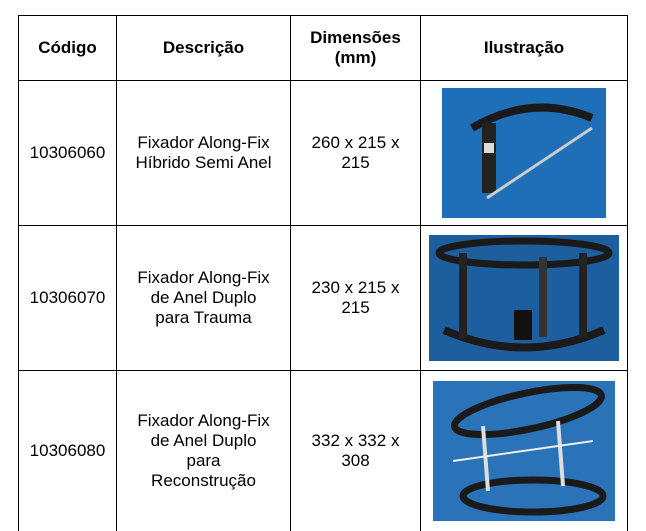 The width and height of the screenshot is (646, 531). Describe the element at coordinates (68, 451) in the screenshot. I see `code: 10306080` at that location.